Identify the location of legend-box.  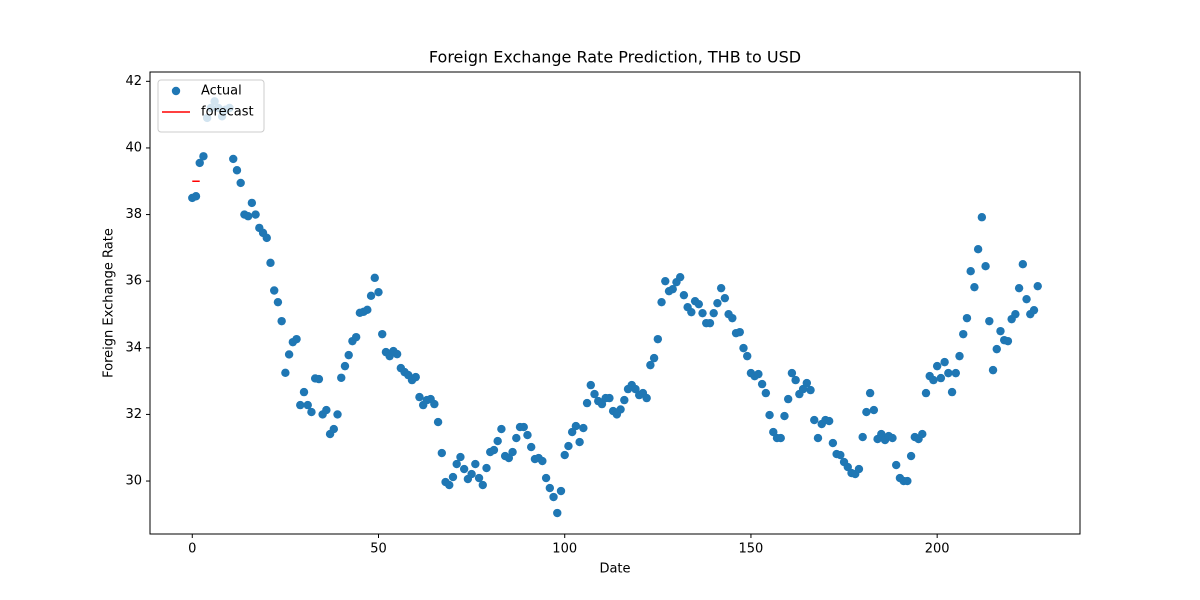
(211, 106).